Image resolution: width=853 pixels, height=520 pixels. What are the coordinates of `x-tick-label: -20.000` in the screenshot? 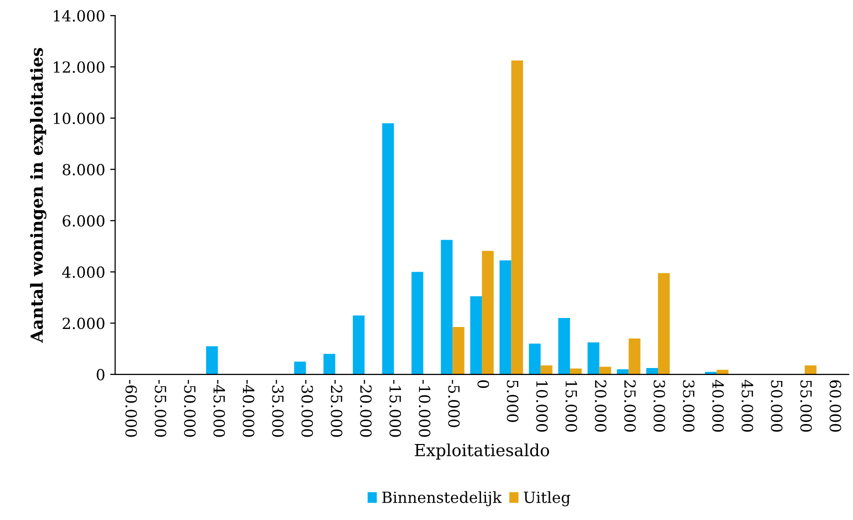 It's located at (366, 408).